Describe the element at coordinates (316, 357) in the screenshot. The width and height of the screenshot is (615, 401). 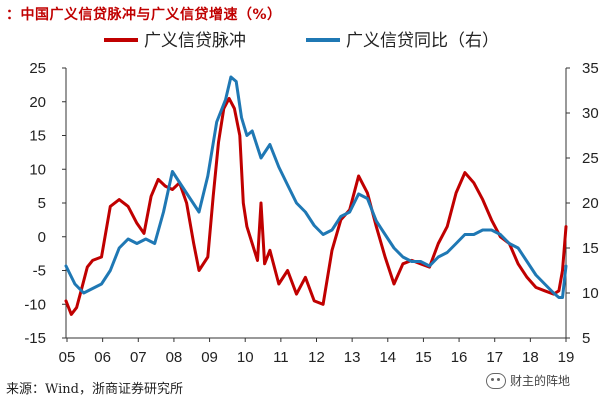
I see `x-tick-label: 12` at that location.